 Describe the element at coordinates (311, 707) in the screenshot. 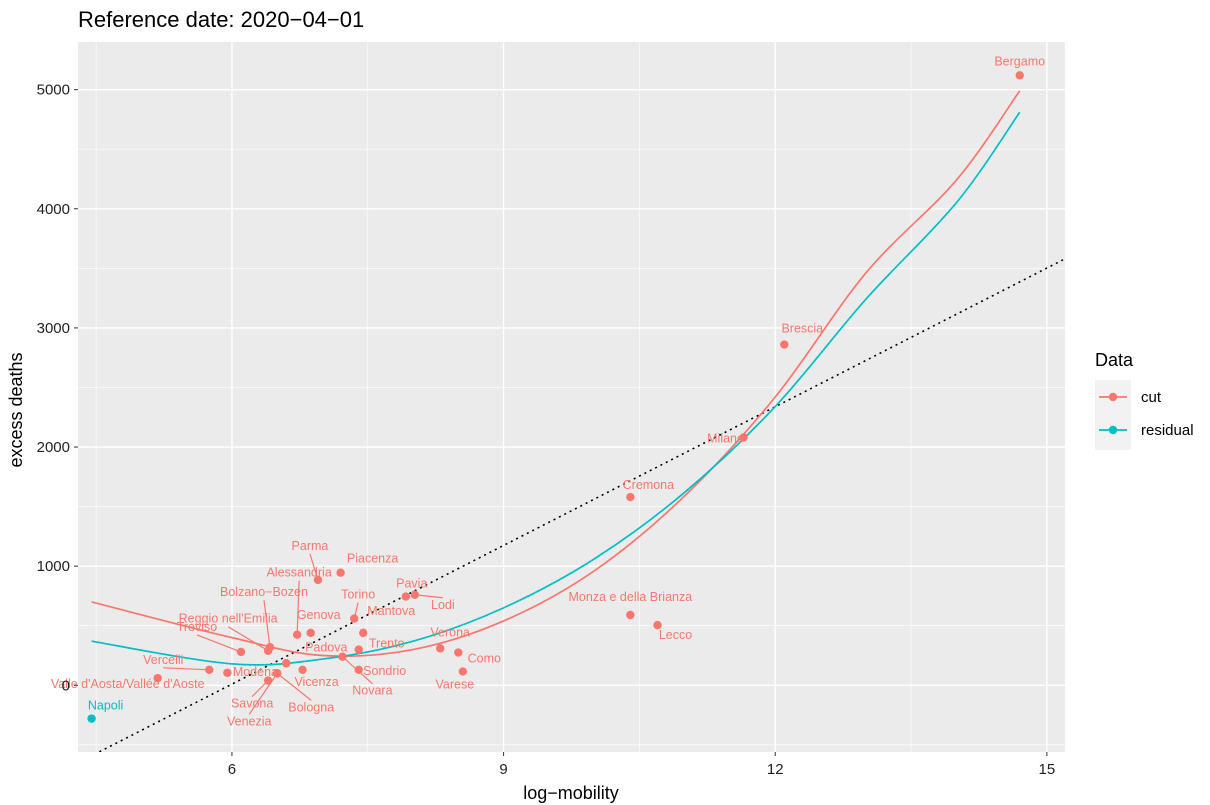

I see `point-label: Bologna` at that location.